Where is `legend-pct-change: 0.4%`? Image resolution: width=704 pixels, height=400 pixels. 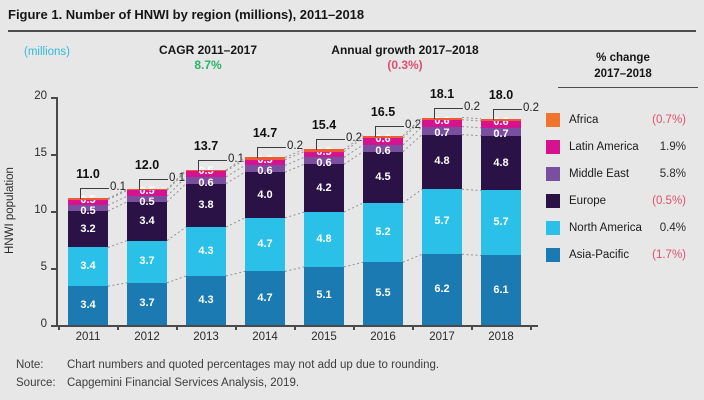
legend-pct-change: 0.4% is located at coordinates (672, 227).